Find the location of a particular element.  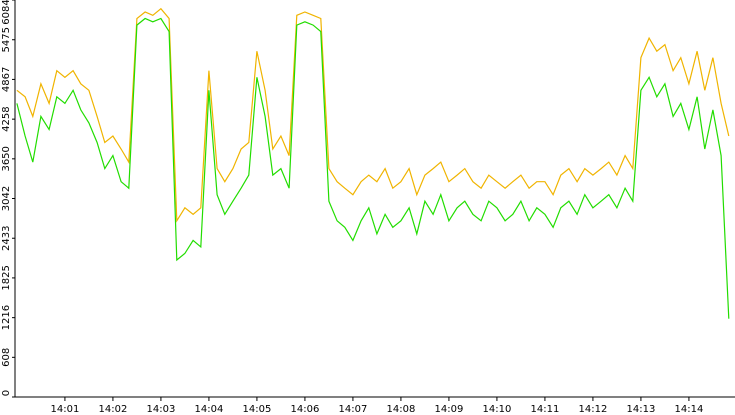

x-tick-label: 14:02 is located at coordinates (113, 409).